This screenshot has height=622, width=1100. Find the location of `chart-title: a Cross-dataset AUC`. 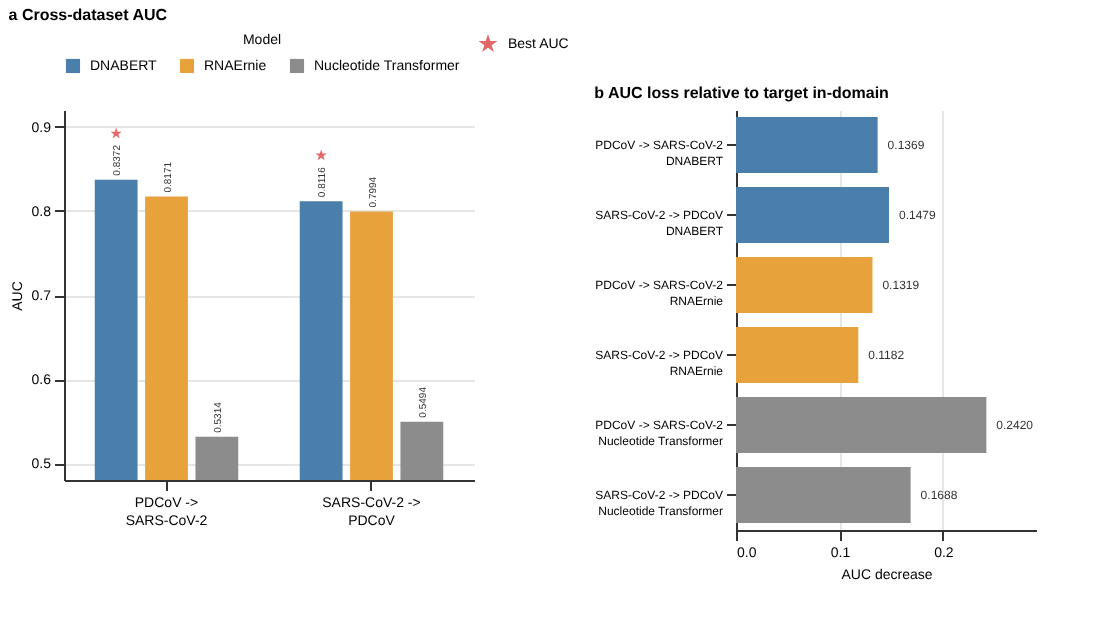

chart-title: a Cross-dataset AUC is located at coordinates (88, 15).